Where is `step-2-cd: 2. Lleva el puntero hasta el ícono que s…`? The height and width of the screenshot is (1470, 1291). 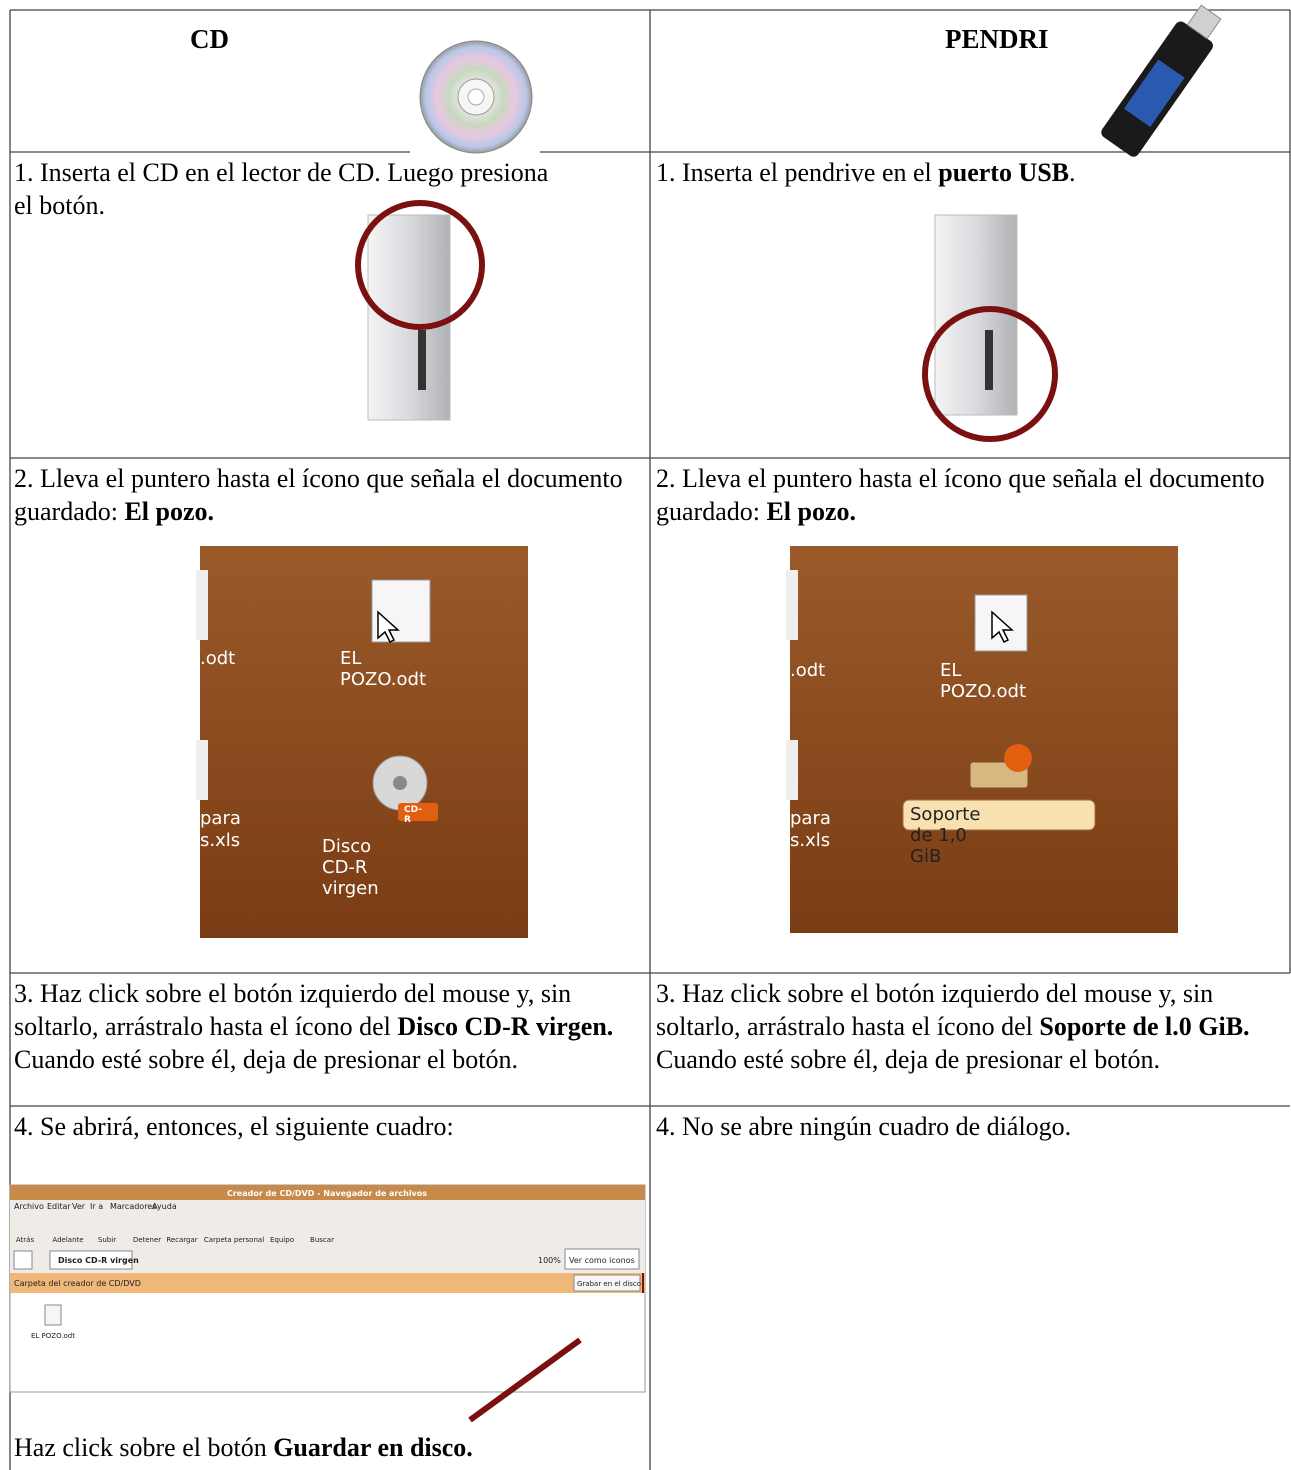 step-2-cd: 2. Lleva el puntero hasta el ícono que s… is located at coordinates (330, 495).